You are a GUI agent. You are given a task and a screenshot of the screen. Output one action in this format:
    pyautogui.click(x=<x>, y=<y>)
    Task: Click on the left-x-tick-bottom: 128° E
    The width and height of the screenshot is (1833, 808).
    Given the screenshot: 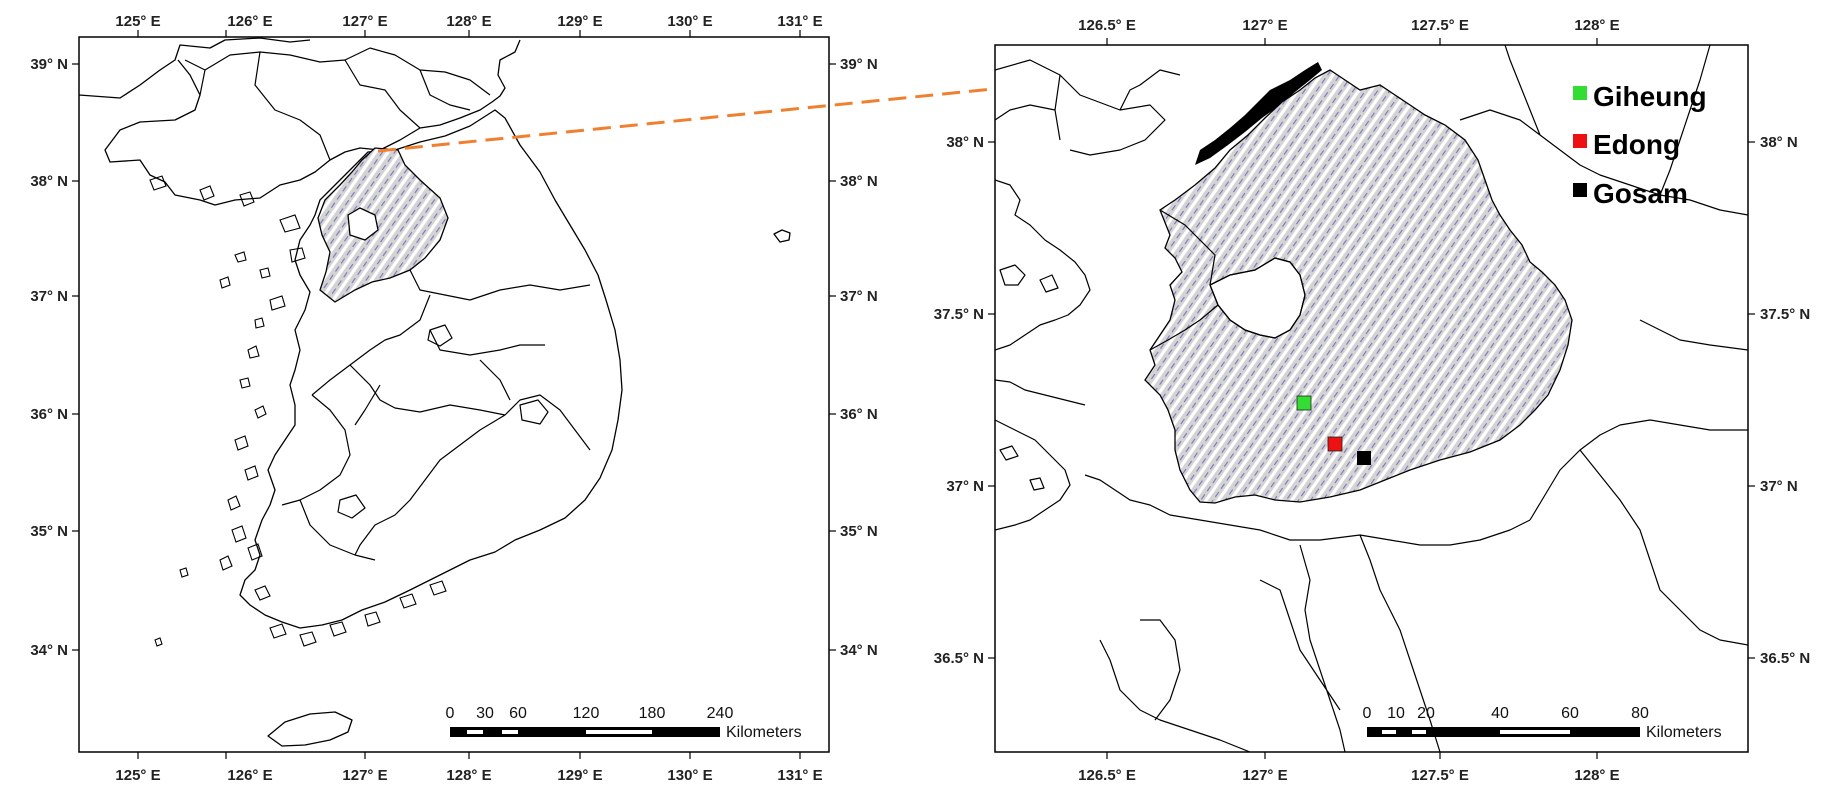 What is the action you would take?
    pyautogui.click(x=468, y=775)
    